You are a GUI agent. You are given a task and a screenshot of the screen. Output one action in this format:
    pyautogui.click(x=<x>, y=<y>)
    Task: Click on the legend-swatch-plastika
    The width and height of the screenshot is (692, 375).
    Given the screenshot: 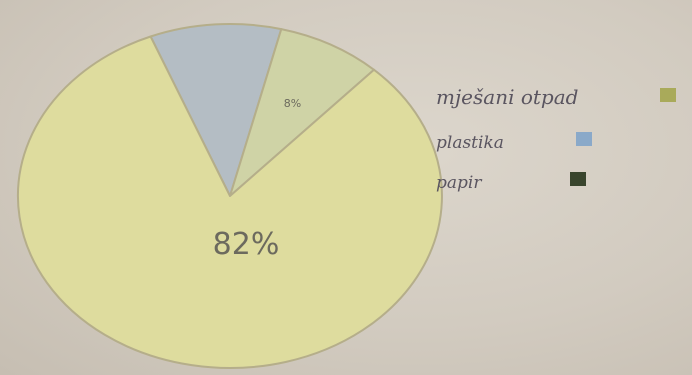 What is the action you would take?
    pyautogui.click(x=584, y=139)
    